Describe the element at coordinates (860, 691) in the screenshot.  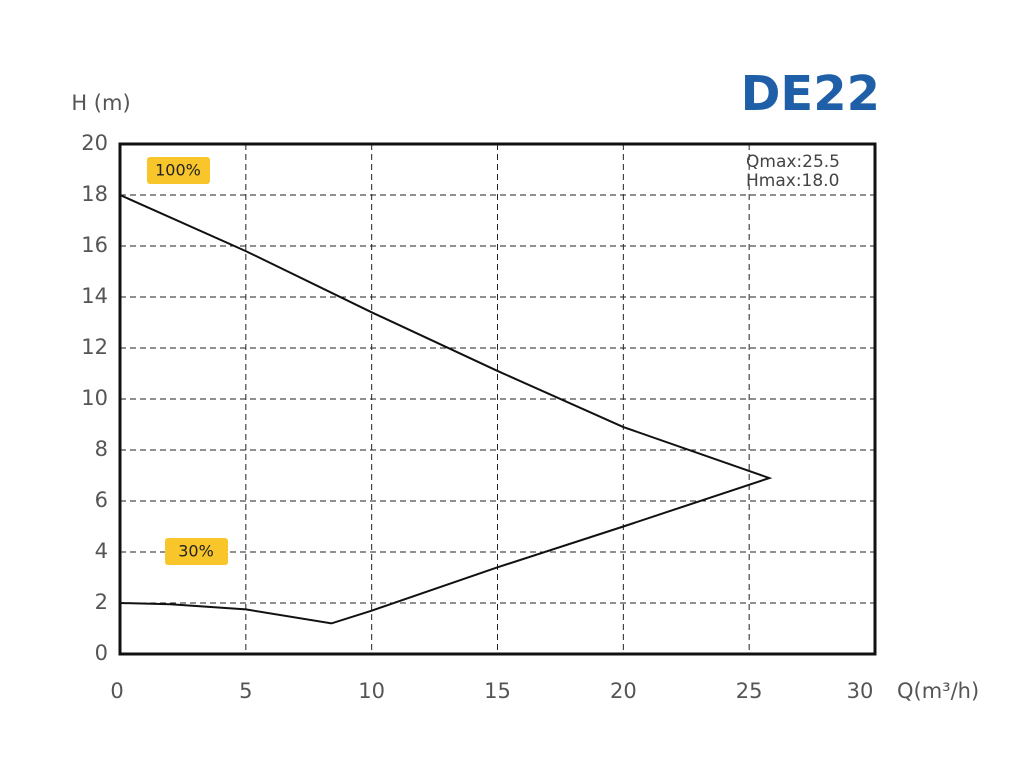
I see `x-tick-label: 30` at that location.